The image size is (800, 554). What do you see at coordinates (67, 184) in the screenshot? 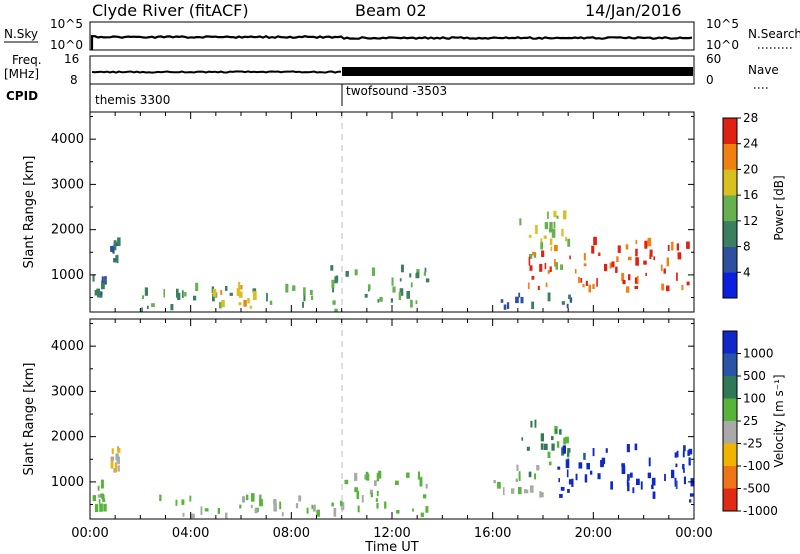
I see `ytick-label: 3000` at bounding box center [67, 184].